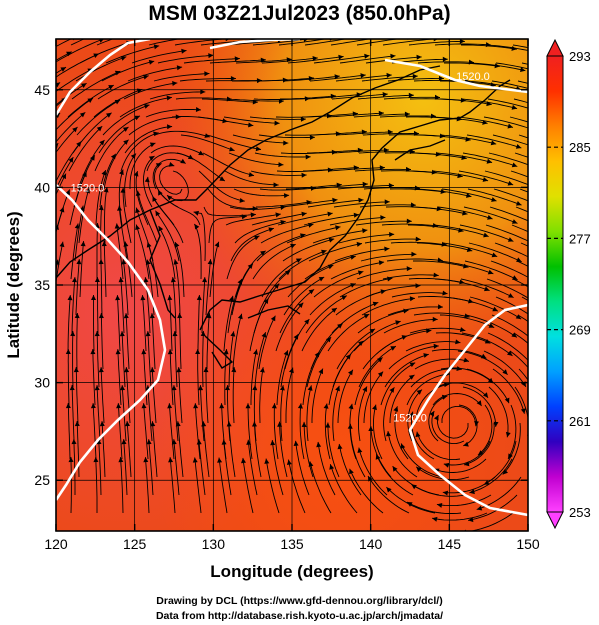  I want to click on x-tick-label: 150, so click(528, 544).